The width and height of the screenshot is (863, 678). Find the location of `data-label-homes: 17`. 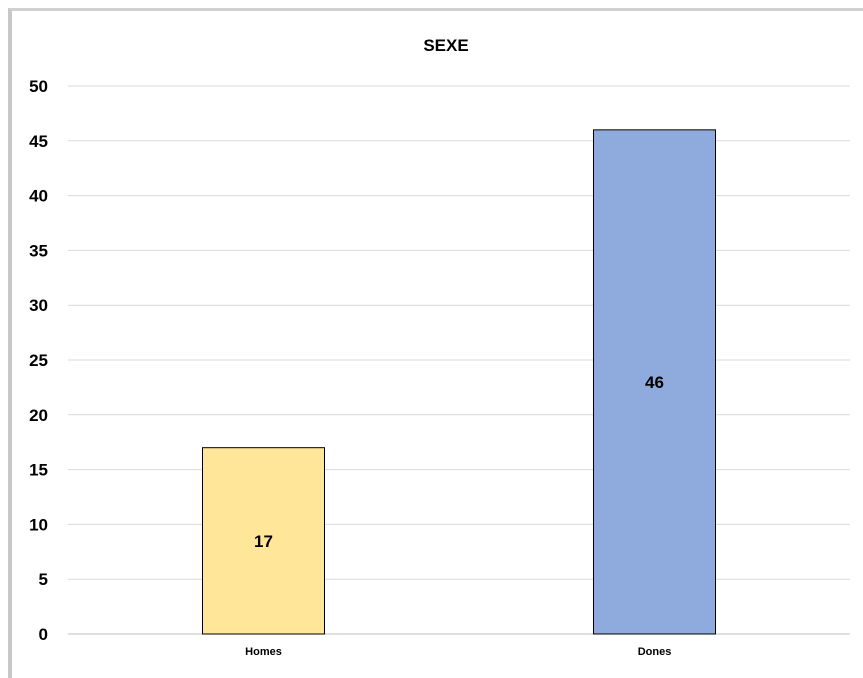

data-label-homes: 17 is located at coordinates (263, 541).